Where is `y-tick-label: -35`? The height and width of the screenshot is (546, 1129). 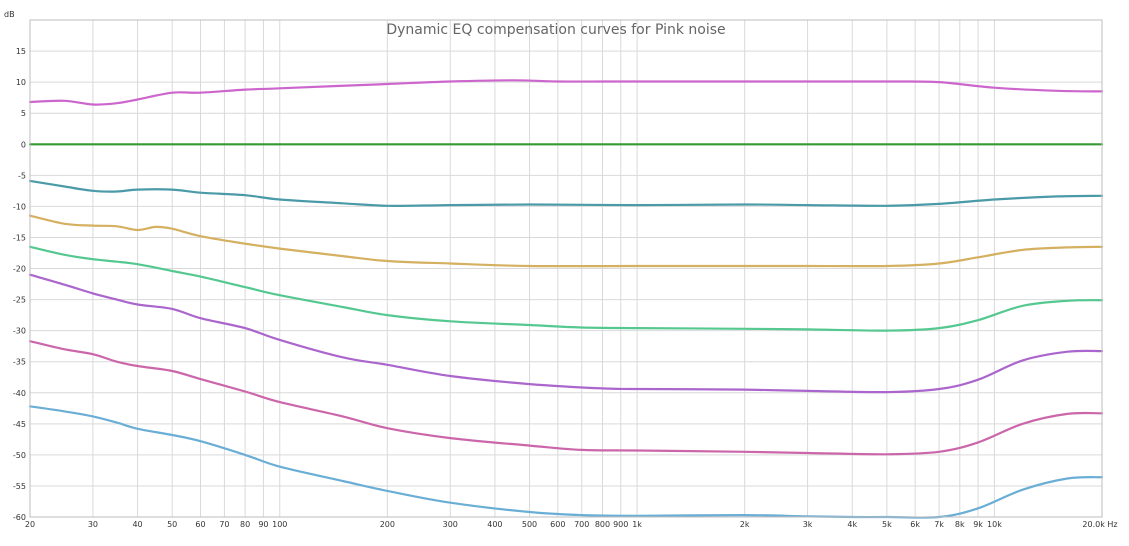
y-tick-label: -35 is located at coordinates (19, 362).